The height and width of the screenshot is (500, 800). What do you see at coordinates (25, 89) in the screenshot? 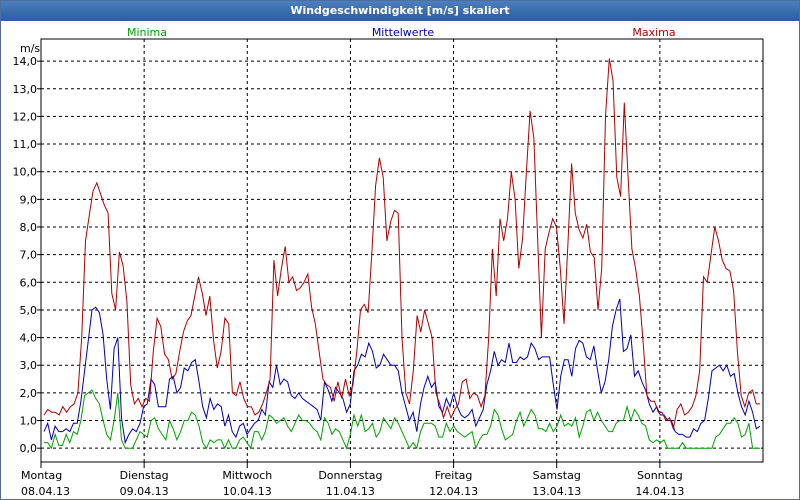
I see `y-tick-label: 13,0` at bounding box center [25, 89].